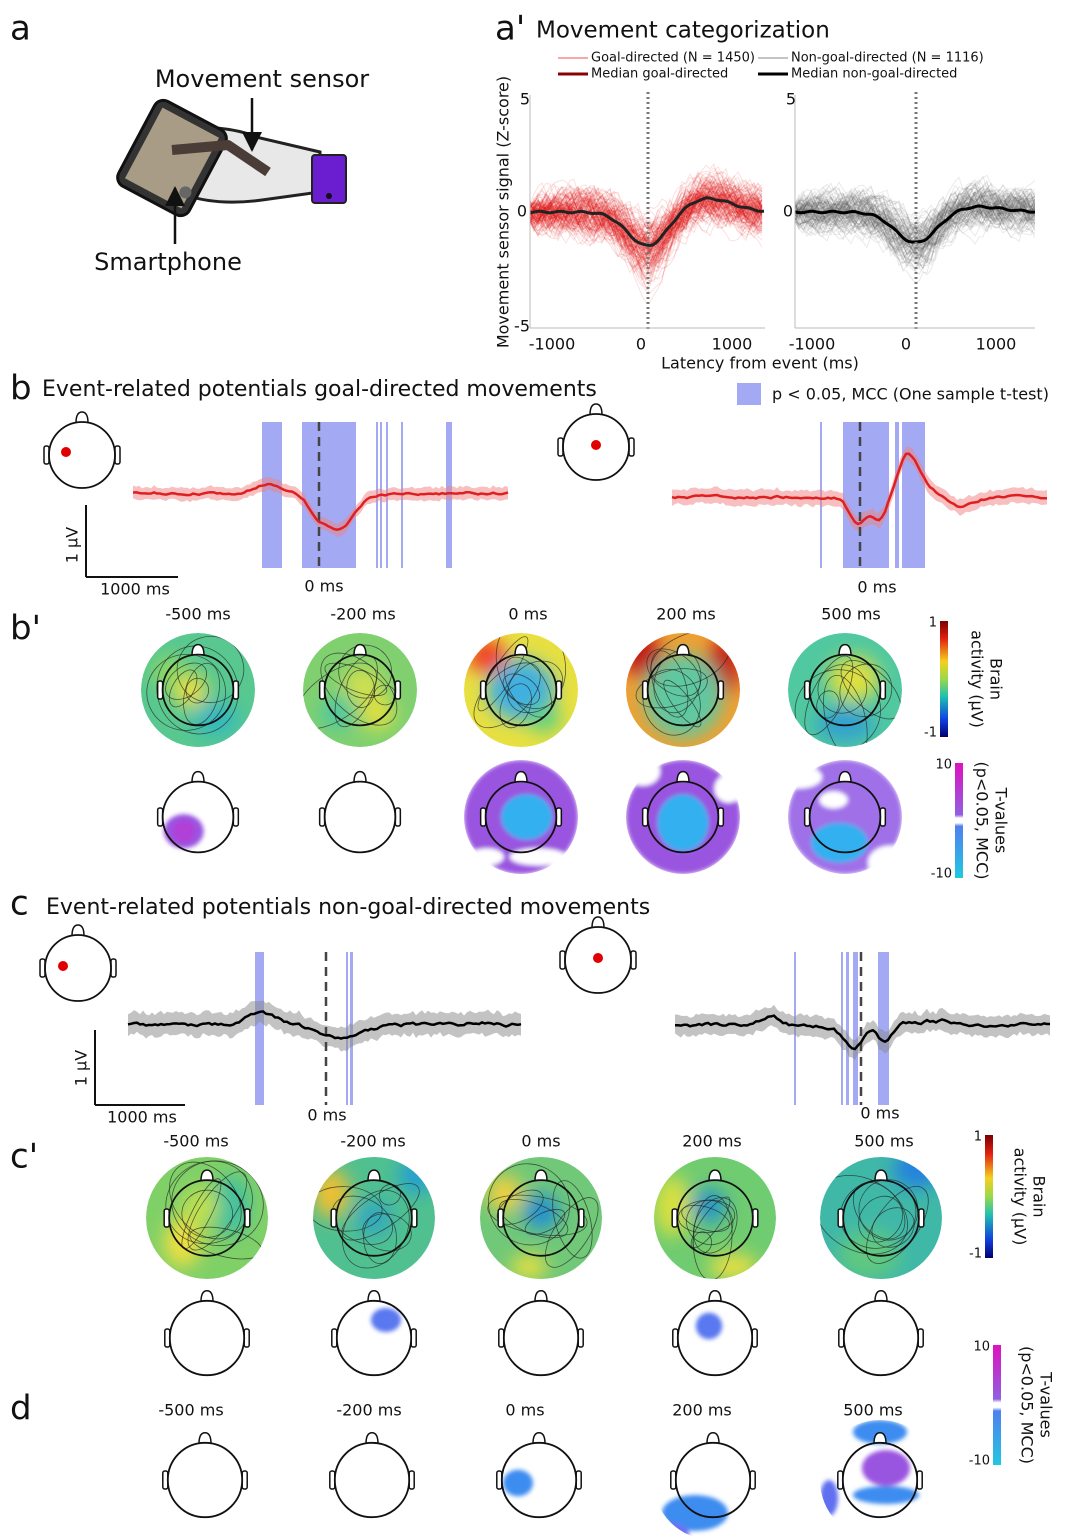 The image size is (1075, 1538). I want to click on time-label: 500 ms, so click(884, 1141).